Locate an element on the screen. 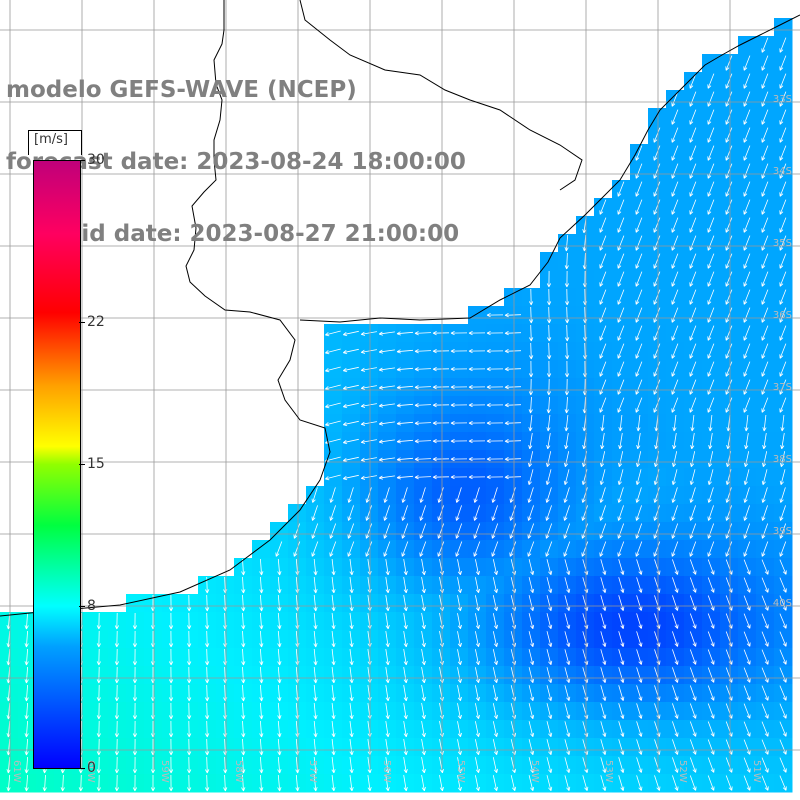 The width and height of the screenshot is (800, 800). colorbar-tick-label: 0 is located at coordinates (91, 768).